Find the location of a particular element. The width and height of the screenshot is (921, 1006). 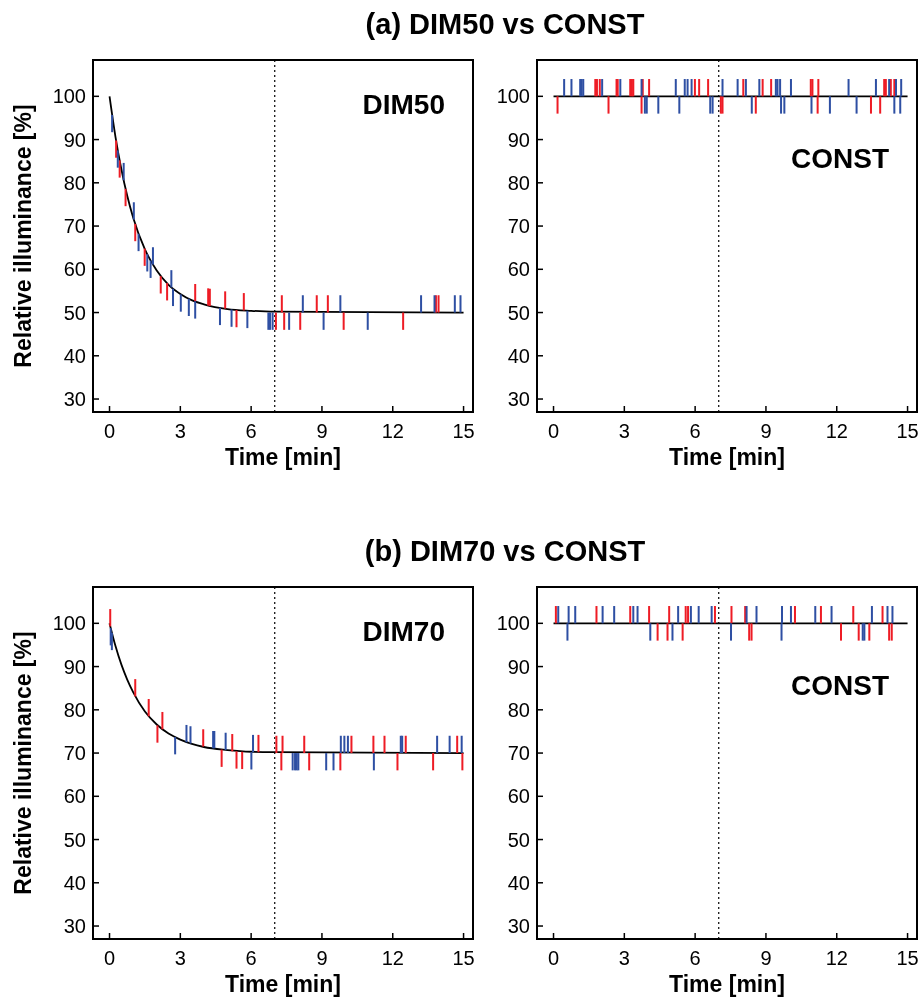

chart-title: (a) DIM50 vs CONST is located at coordinates (505, 24).